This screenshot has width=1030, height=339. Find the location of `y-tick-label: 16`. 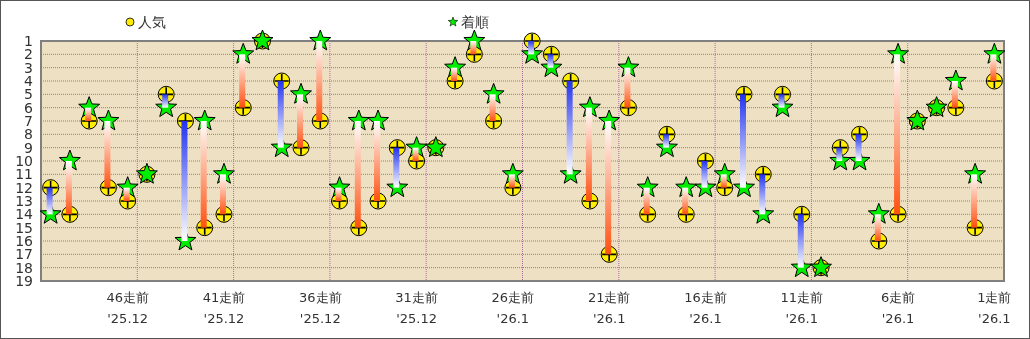

y-tick-label: 16 is located at coordinates (24, 241).